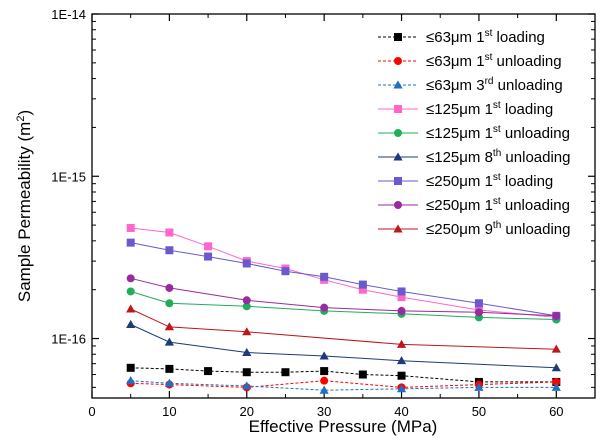 This screenshot has height=442, width=605. What do you see at coordinates (343, 426) in the screenshot?
I see `x-axis-label: Effective Pressure (MPa)` at bounding box center [343, 426].